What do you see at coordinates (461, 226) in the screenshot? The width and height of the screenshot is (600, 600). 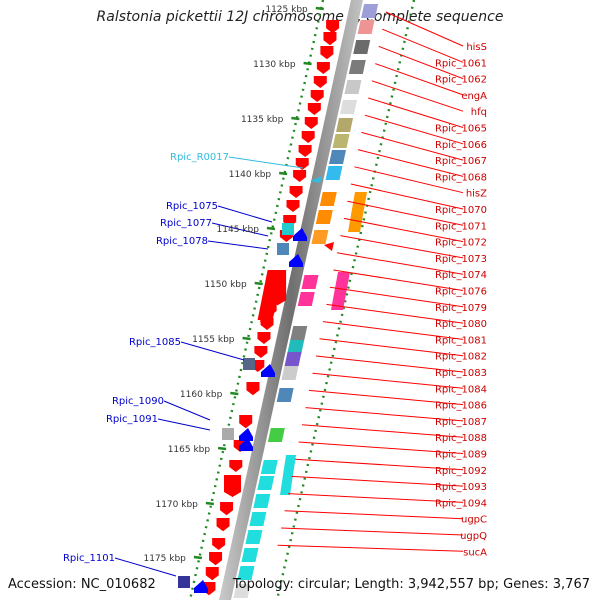 I see `gene-label-right: Rpic_1071` at bounding box center [461, 226].